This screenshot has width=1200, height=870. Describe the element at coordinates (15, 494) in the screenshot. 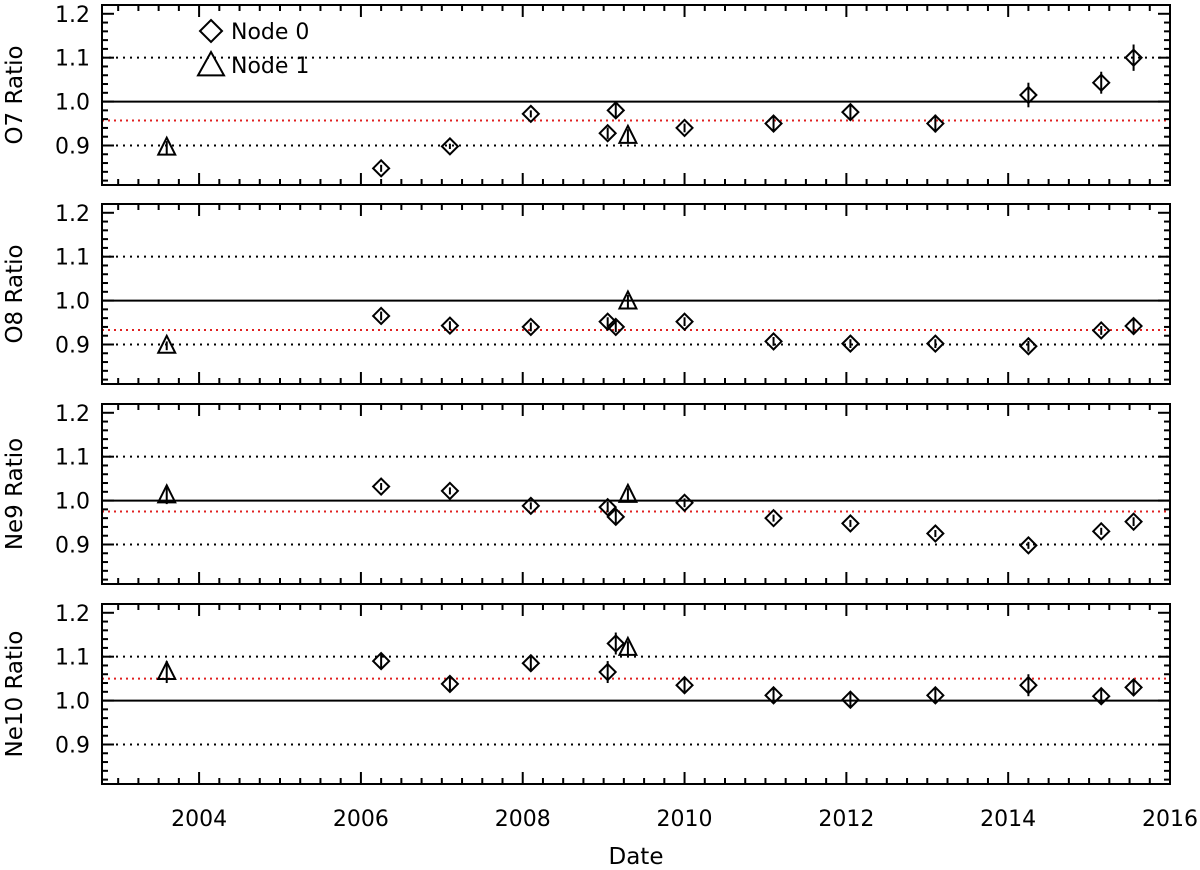

I see `y-axis-title: Ne9 Ratio` at that location.